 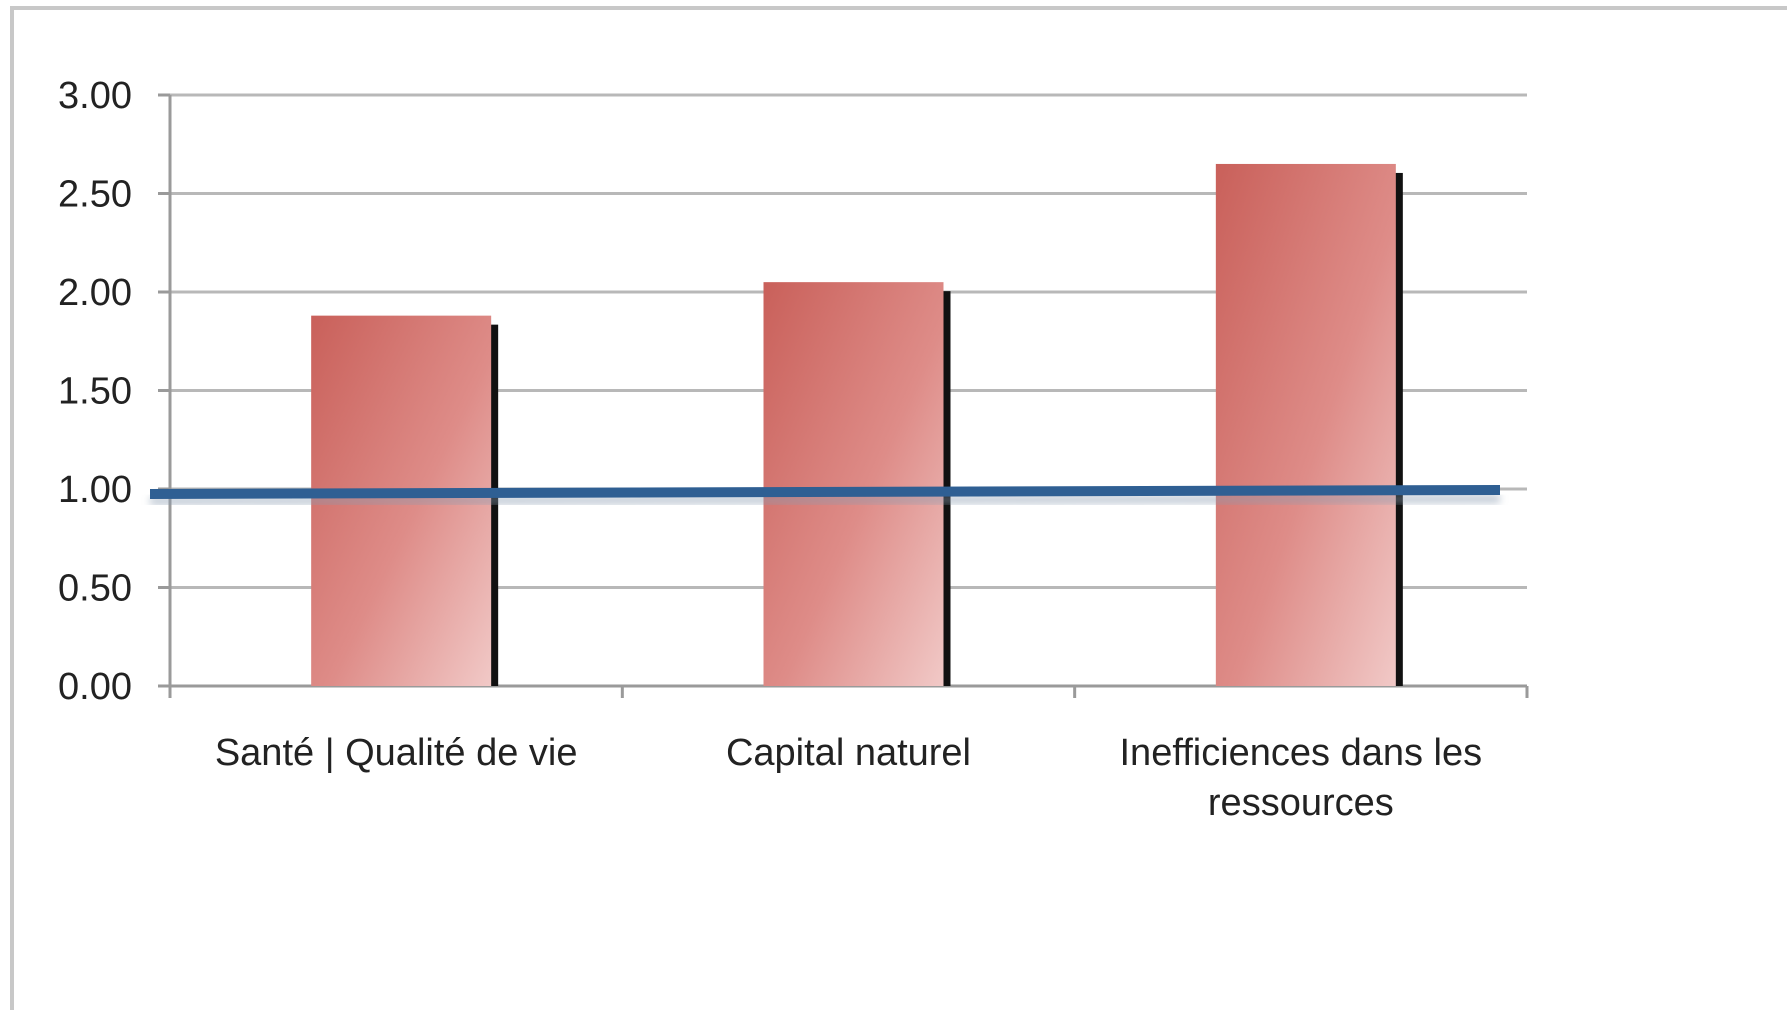 I want to click on x-category-label: Inefficiences dans les, so click(x=1301, y=753).